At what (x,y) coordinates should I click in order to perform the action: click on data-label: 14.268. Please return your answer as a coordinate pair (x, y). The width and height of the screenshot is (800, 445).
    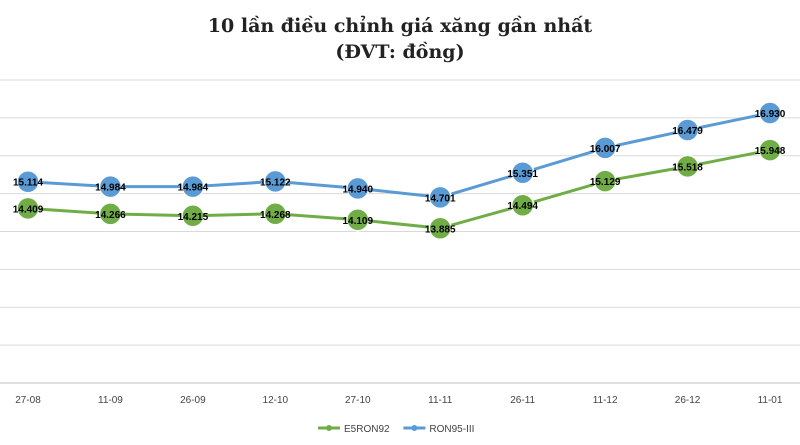
    Looking at the image, I should click on (275, 215).